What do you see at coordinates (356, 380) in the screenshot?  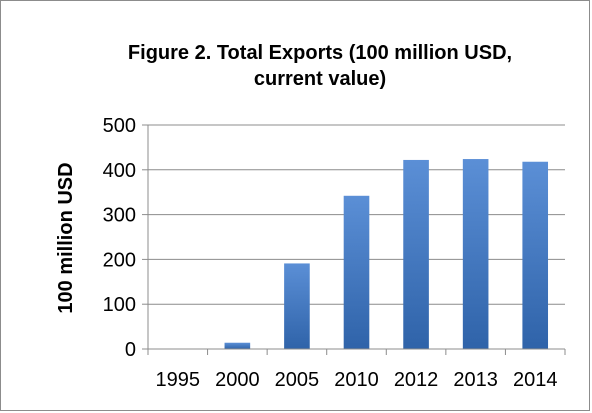 I see `x-tick-label: 2010` at bounding box center [356, 380].